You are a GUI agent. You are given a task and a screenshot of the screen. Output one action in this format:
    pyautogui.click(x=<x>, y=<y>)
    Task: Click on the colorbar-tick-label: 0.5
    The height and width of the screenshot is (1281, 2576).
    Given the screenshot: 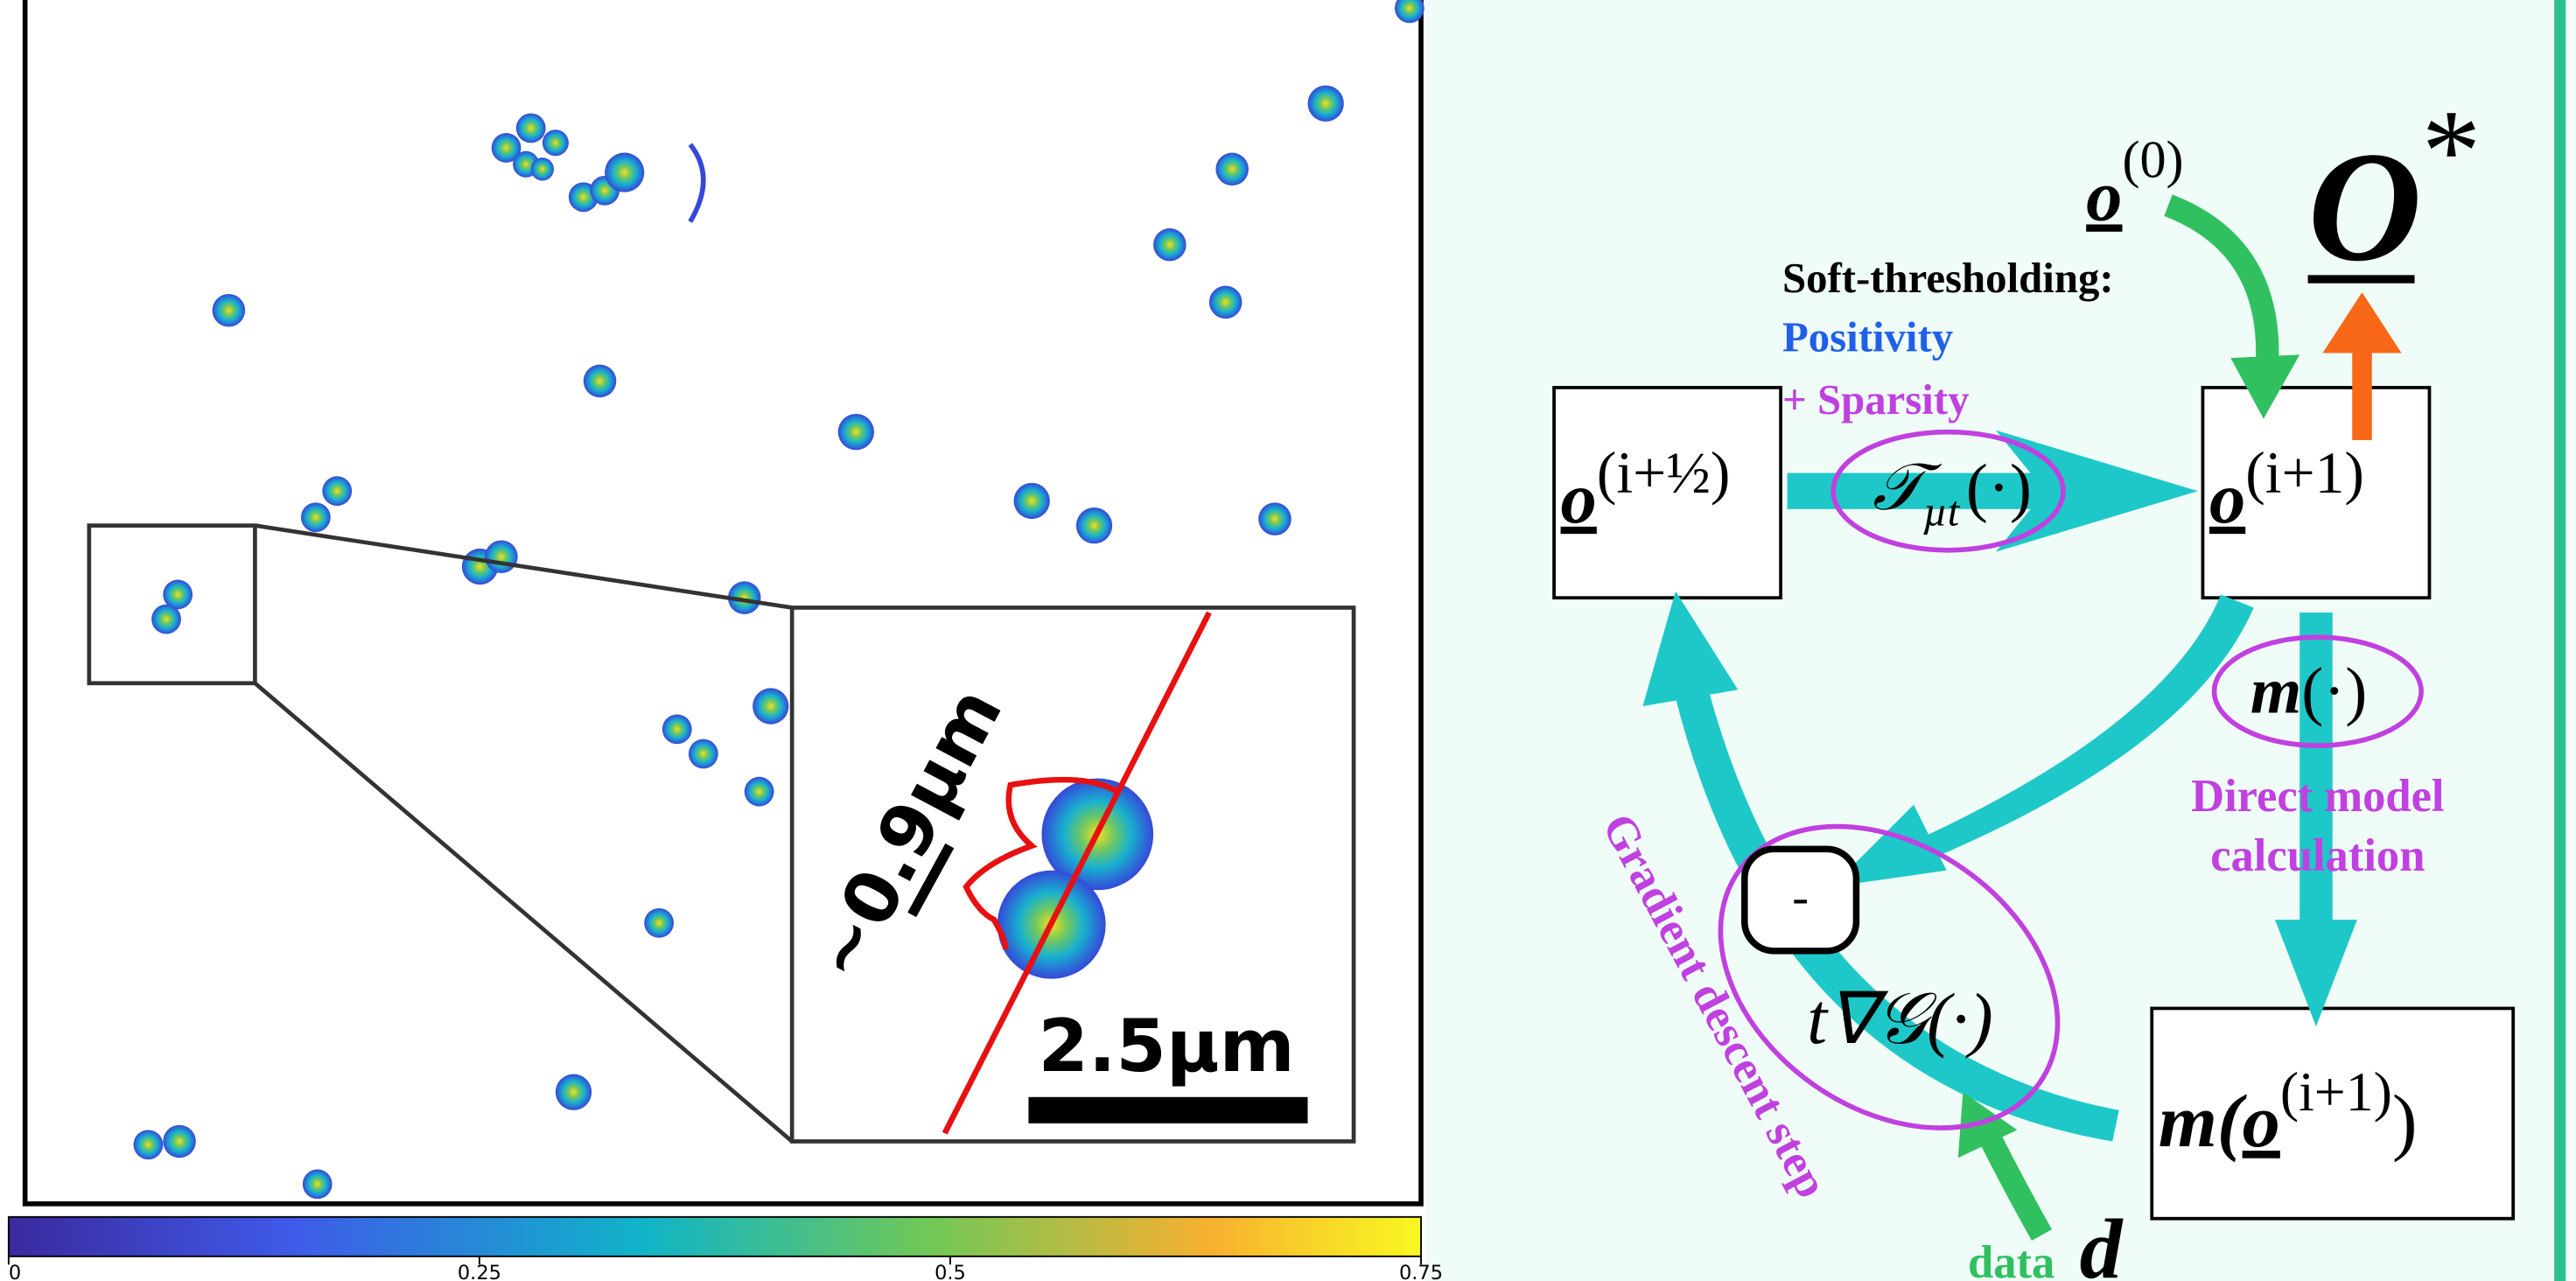 What is the action you would take?
    pyautogui.click(x=950, y=1271)
    